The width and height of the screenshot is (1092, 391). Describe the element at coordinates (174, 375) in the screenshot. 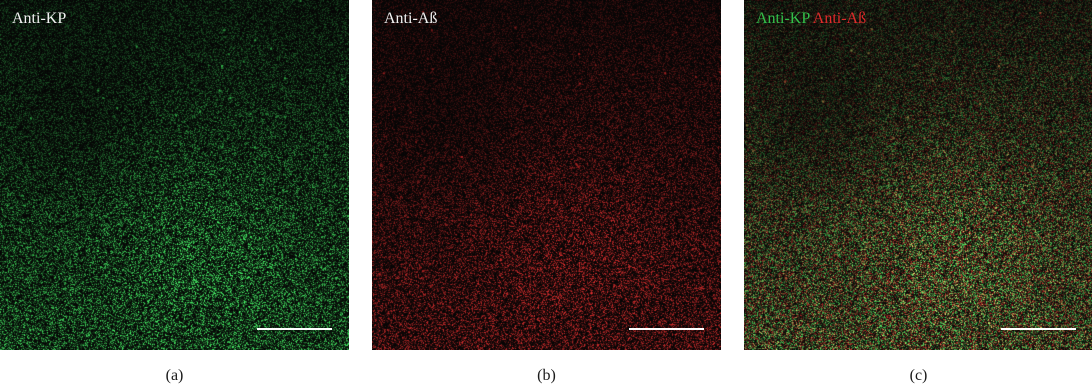

I see `caption-a: (a)` at that location.